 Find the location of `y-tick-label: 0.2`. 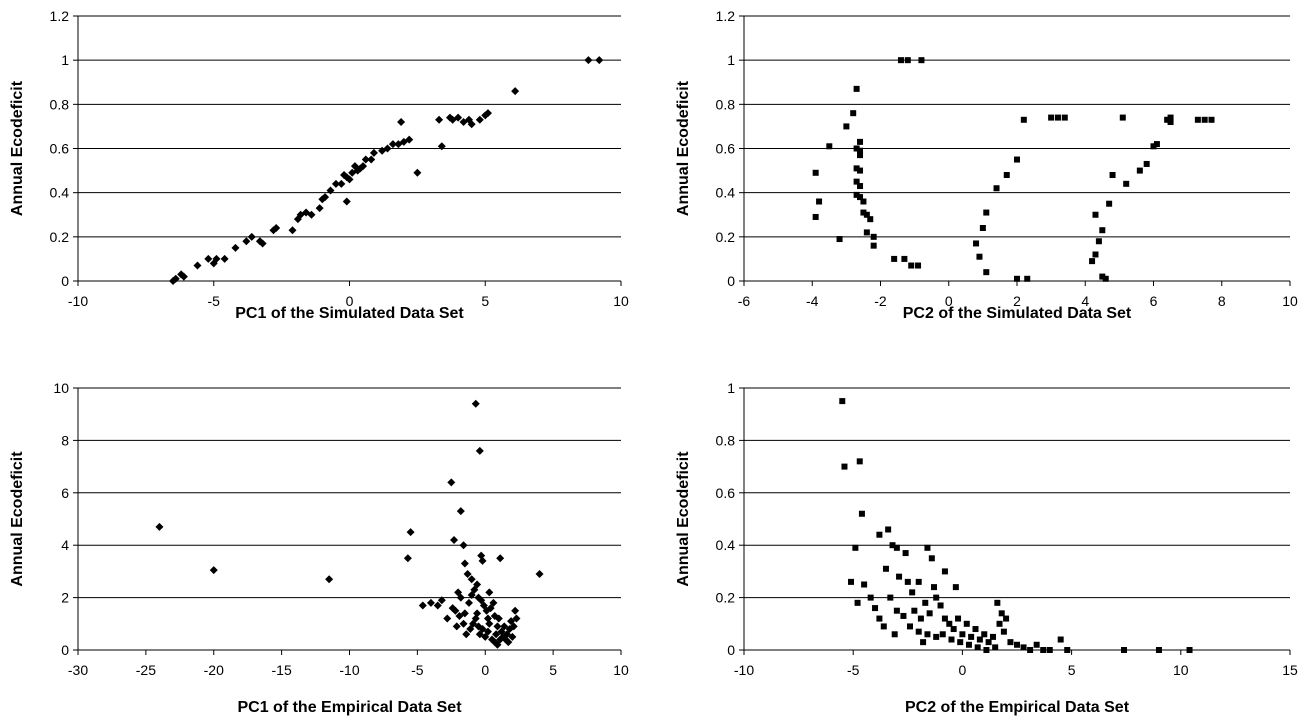

y-tick-label: 0.2 is located at coordinates (726, 237).